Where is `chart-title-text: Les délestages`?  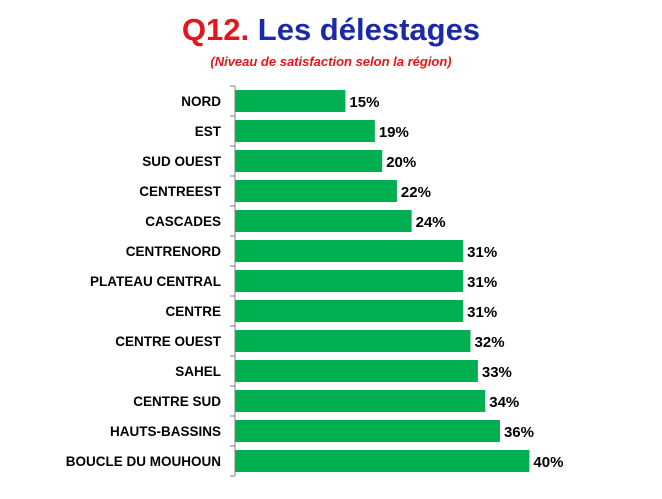 chart-title-text: Les délestages is located at coordinates (369, 29).